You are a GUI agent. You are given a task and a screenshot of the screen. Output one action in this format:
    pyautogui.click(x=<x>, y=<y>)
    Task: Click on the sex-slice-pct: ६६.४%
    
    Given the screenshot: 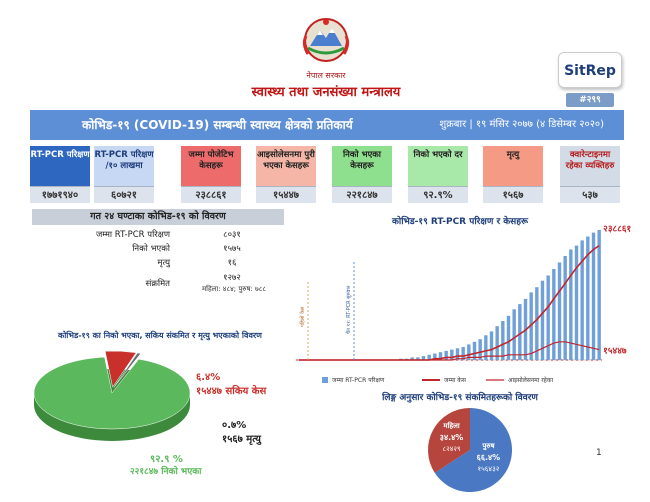 What is the action you would take?
    pyautogui.click(x=489, y=457)
    